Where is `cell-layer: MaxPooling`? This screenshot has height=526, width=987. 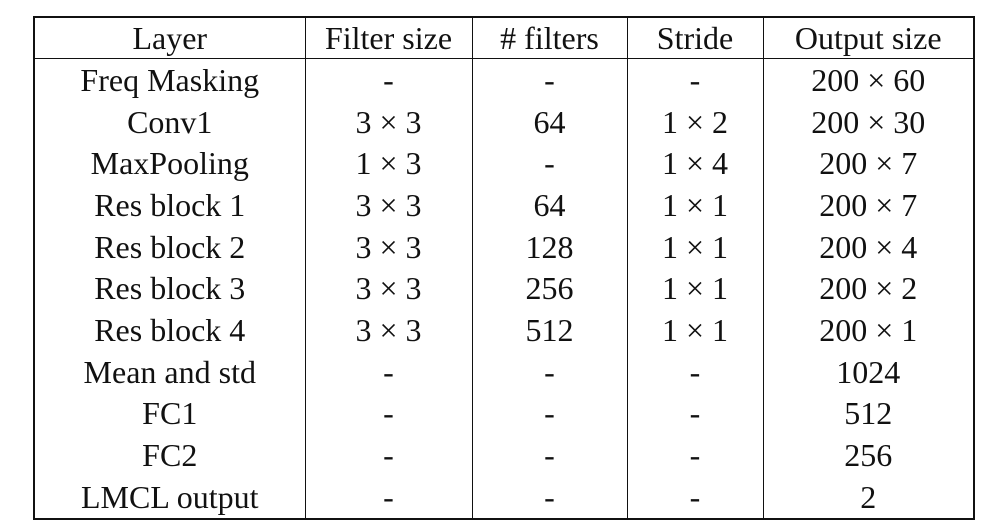 cell-layer: MaxPooling is located at coordinates (169, 163).